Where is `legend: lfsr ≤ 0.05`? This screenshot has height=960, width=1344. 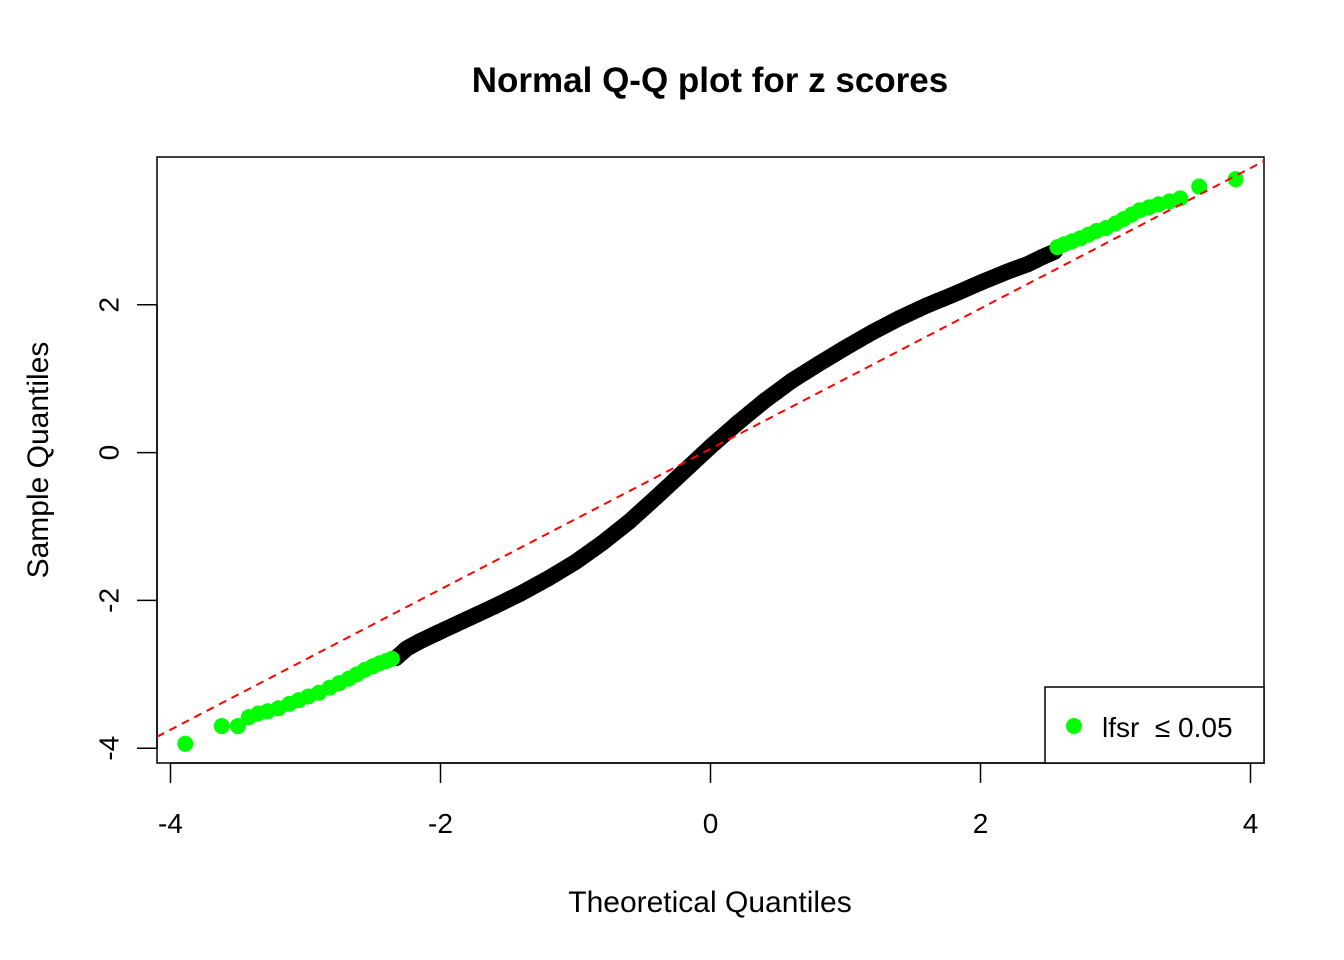 legend: lfsr ≤ 0.05 is located at coordinates (1154, 725).